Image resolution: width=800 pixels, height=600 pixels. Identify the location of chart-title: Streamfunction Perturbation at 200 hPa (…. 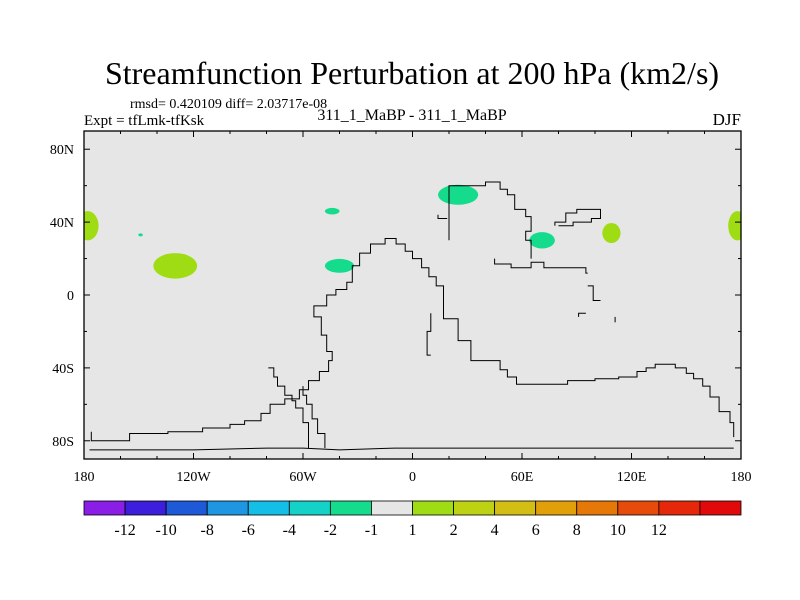
(412, 73).